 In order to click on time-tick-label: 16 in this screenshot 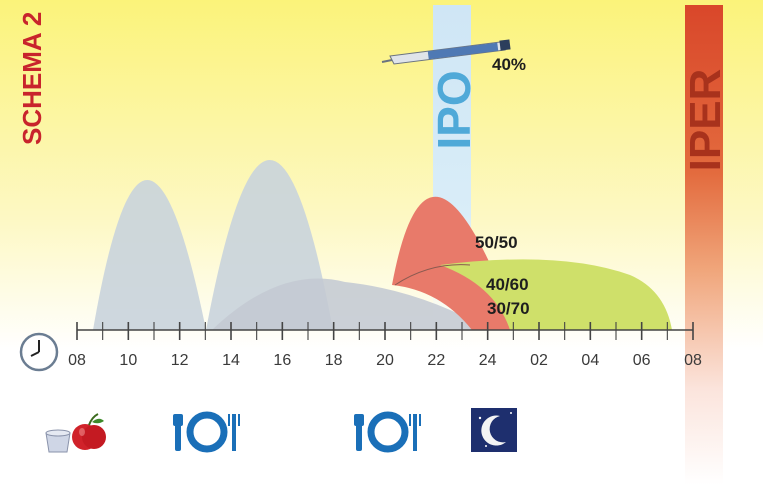, I will do `click(282, 360)`.